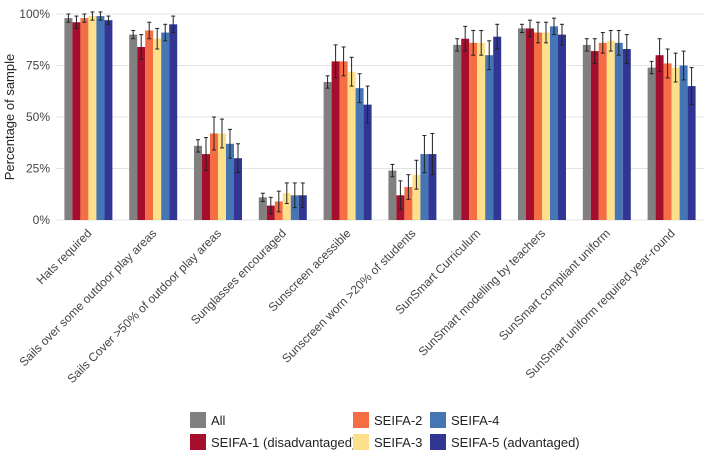  Describe the element at coordinates (218, 420) in the screenshot. I see `legend-label: All` at that location.